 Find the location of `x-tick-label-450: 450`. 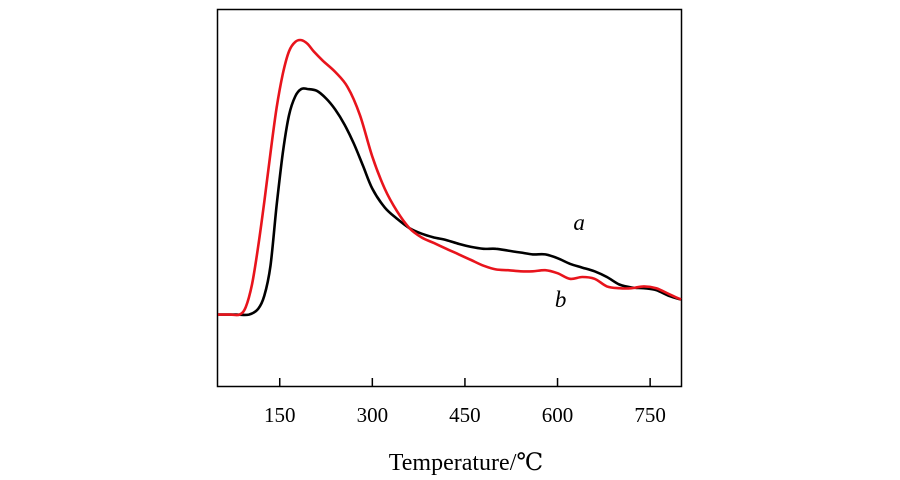

x-tick-label-450: 450 is located at coordinates (465, 415).